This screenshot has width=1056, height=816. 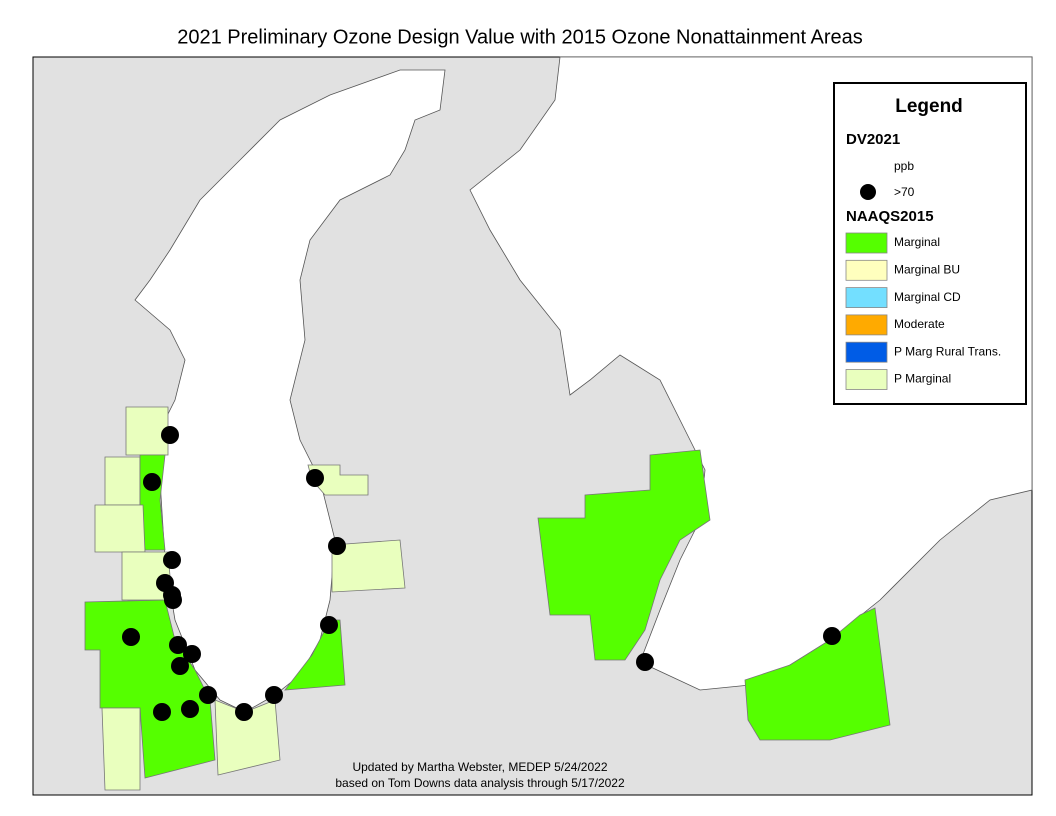 What do you see at coordinates (868, 192) in the screenshot?
I see `legend-symbol` at bounding box center [868, 192].